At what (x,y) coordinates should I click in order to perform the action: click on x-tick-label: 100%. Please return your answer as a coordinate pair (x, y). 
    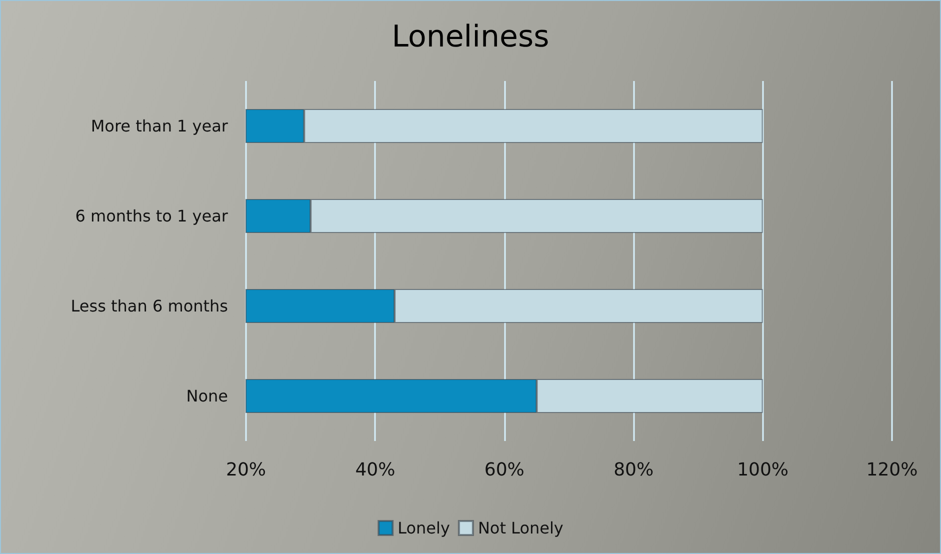
    Looking at the image, I should click on (763, 470).